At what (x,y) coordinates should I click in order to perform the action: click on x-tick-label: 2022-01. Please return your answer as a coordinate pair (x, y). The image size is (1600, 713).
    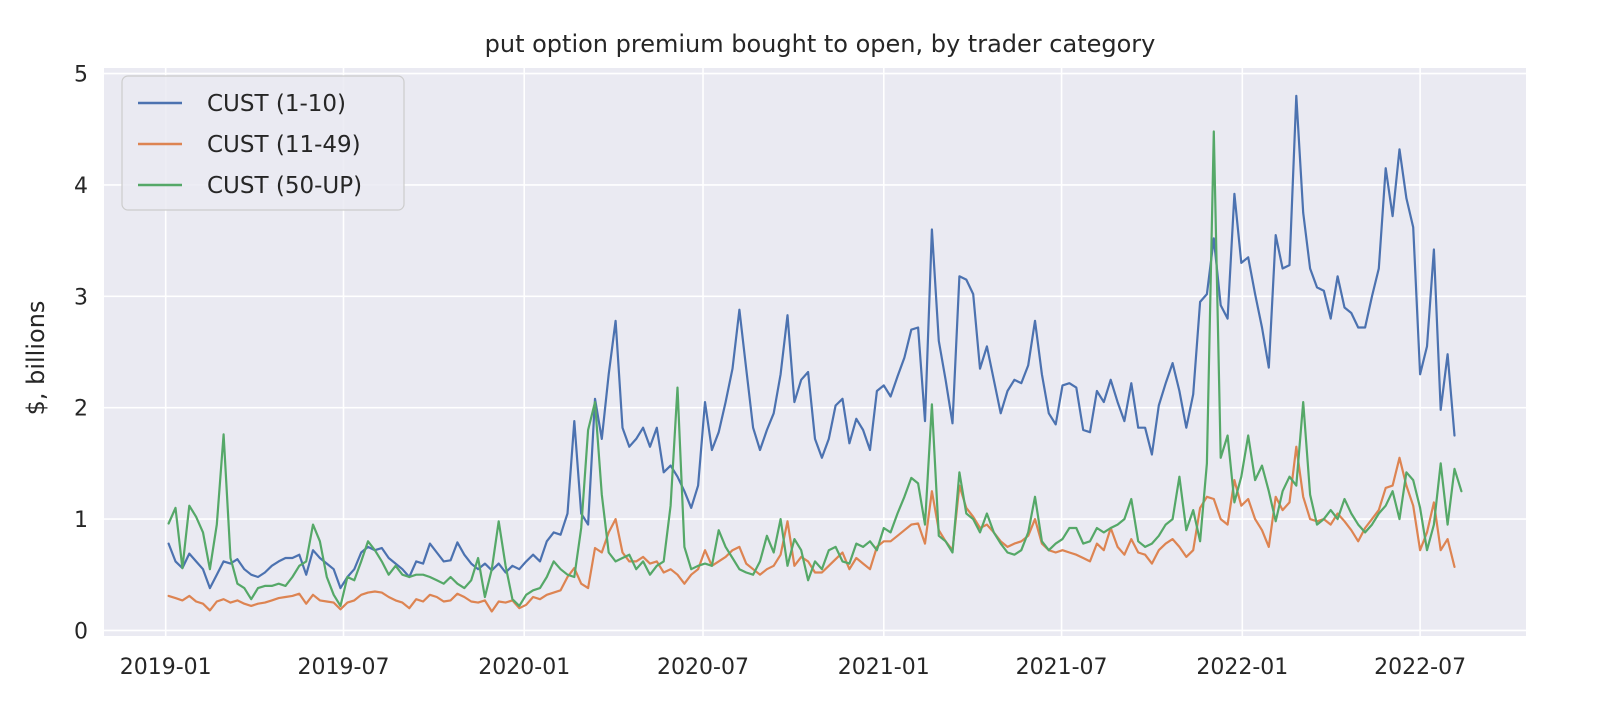
    Looking at the image, I should click on (1242, 667).